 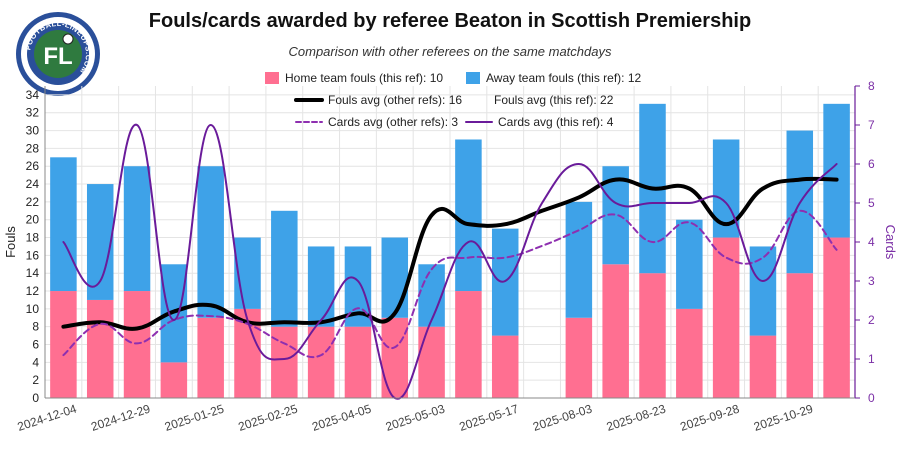 What do you see at coordinates (35, 327) in the screenshot?
I see `y-tick-label: 8` at bounding box center [35, 327].